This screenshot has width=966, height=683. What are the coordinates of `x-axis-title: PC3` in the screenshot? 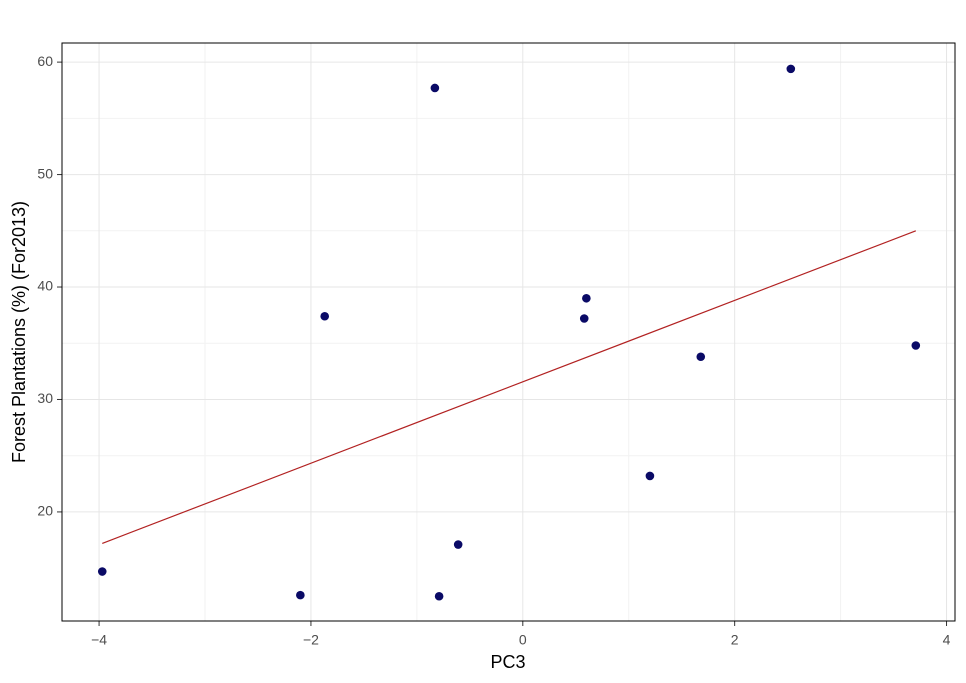 It's located at (507, 662).